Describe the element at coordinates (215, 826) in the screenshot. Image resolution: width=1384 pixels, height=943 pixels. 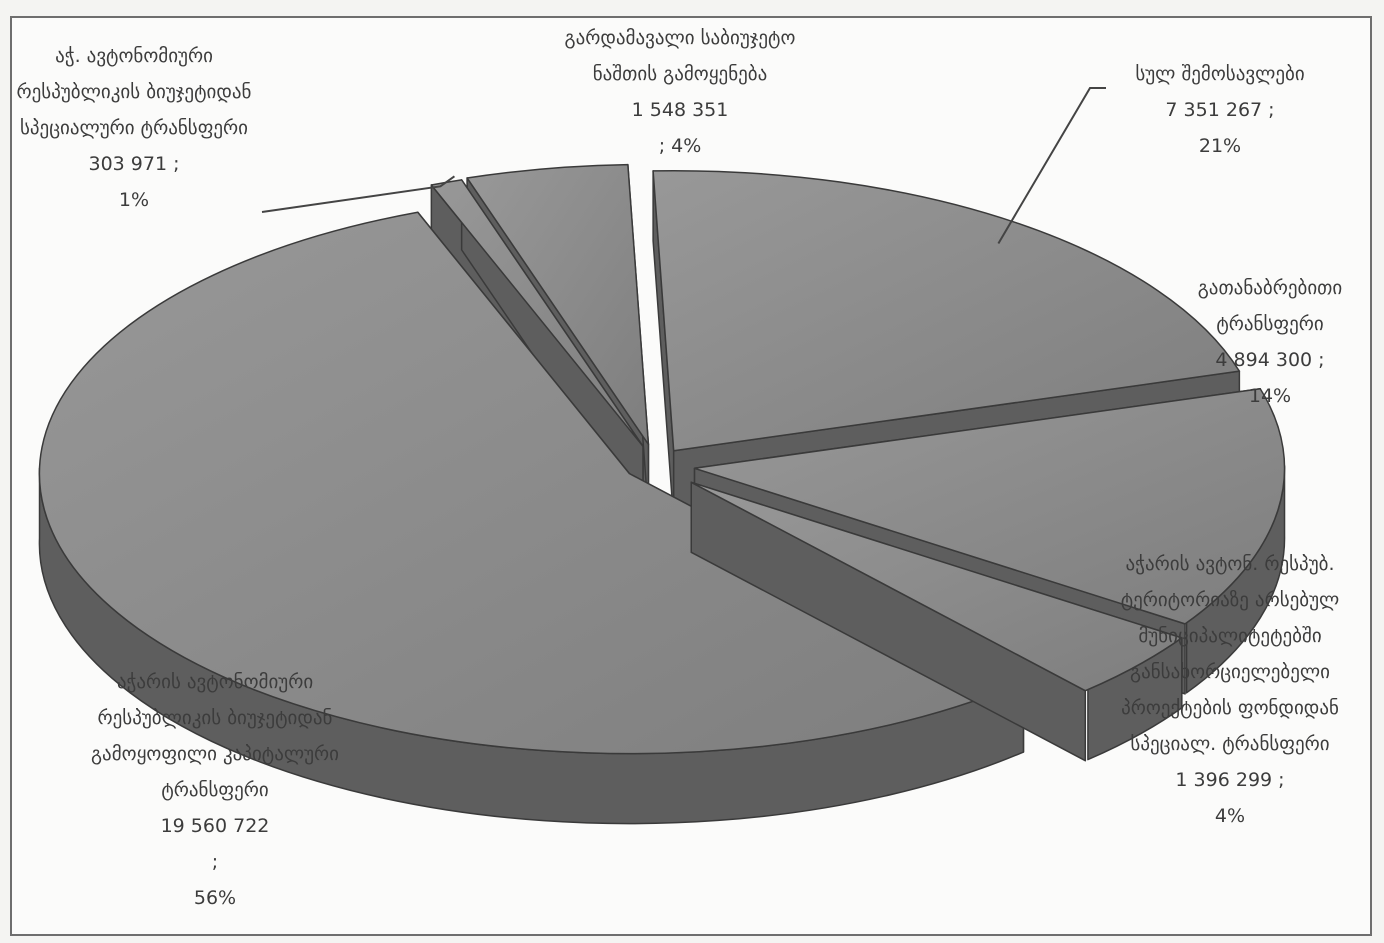
I see `slice-value: 19 560 722` at that location.